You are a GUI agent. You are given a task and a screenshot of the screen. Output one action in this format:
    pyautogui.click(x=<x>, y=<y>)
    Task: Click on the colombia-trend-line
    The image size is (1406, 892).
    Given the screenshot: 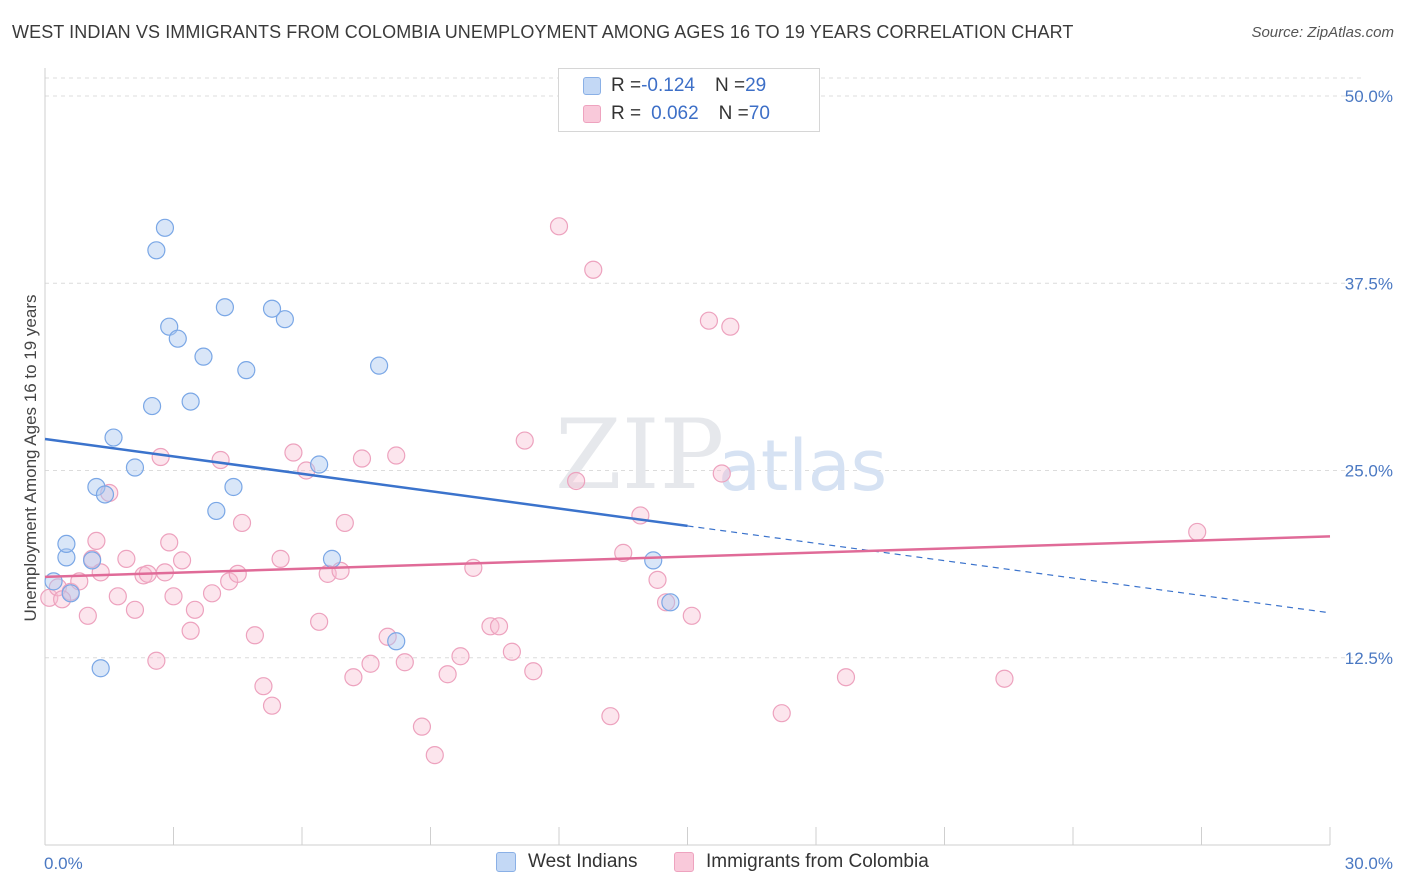 What is the action you would take?
    pyautogui.click(x=687, y=557)
    